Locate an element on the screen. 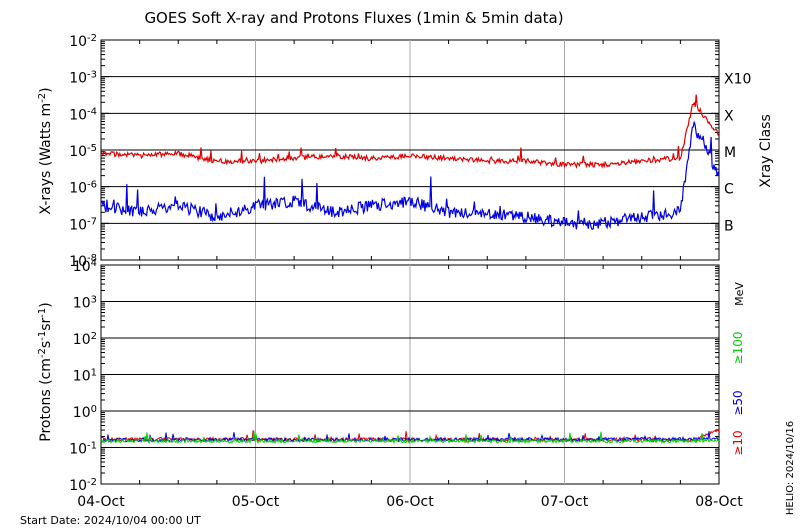 The image size is (800, 530). proton-y-axis-label: Protons (cm-2s-1sr-1) is located at coordinates (46, 371).